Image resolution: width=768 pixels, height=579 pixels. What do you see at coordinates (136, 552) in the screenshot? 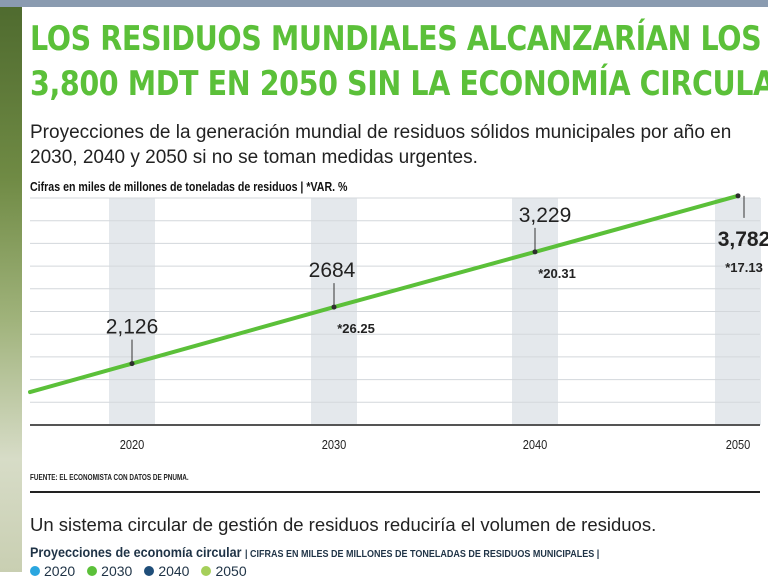
I see `bottom-subtitle-bold: Proyecciones de economía circular` at bounding box center [136, 552].